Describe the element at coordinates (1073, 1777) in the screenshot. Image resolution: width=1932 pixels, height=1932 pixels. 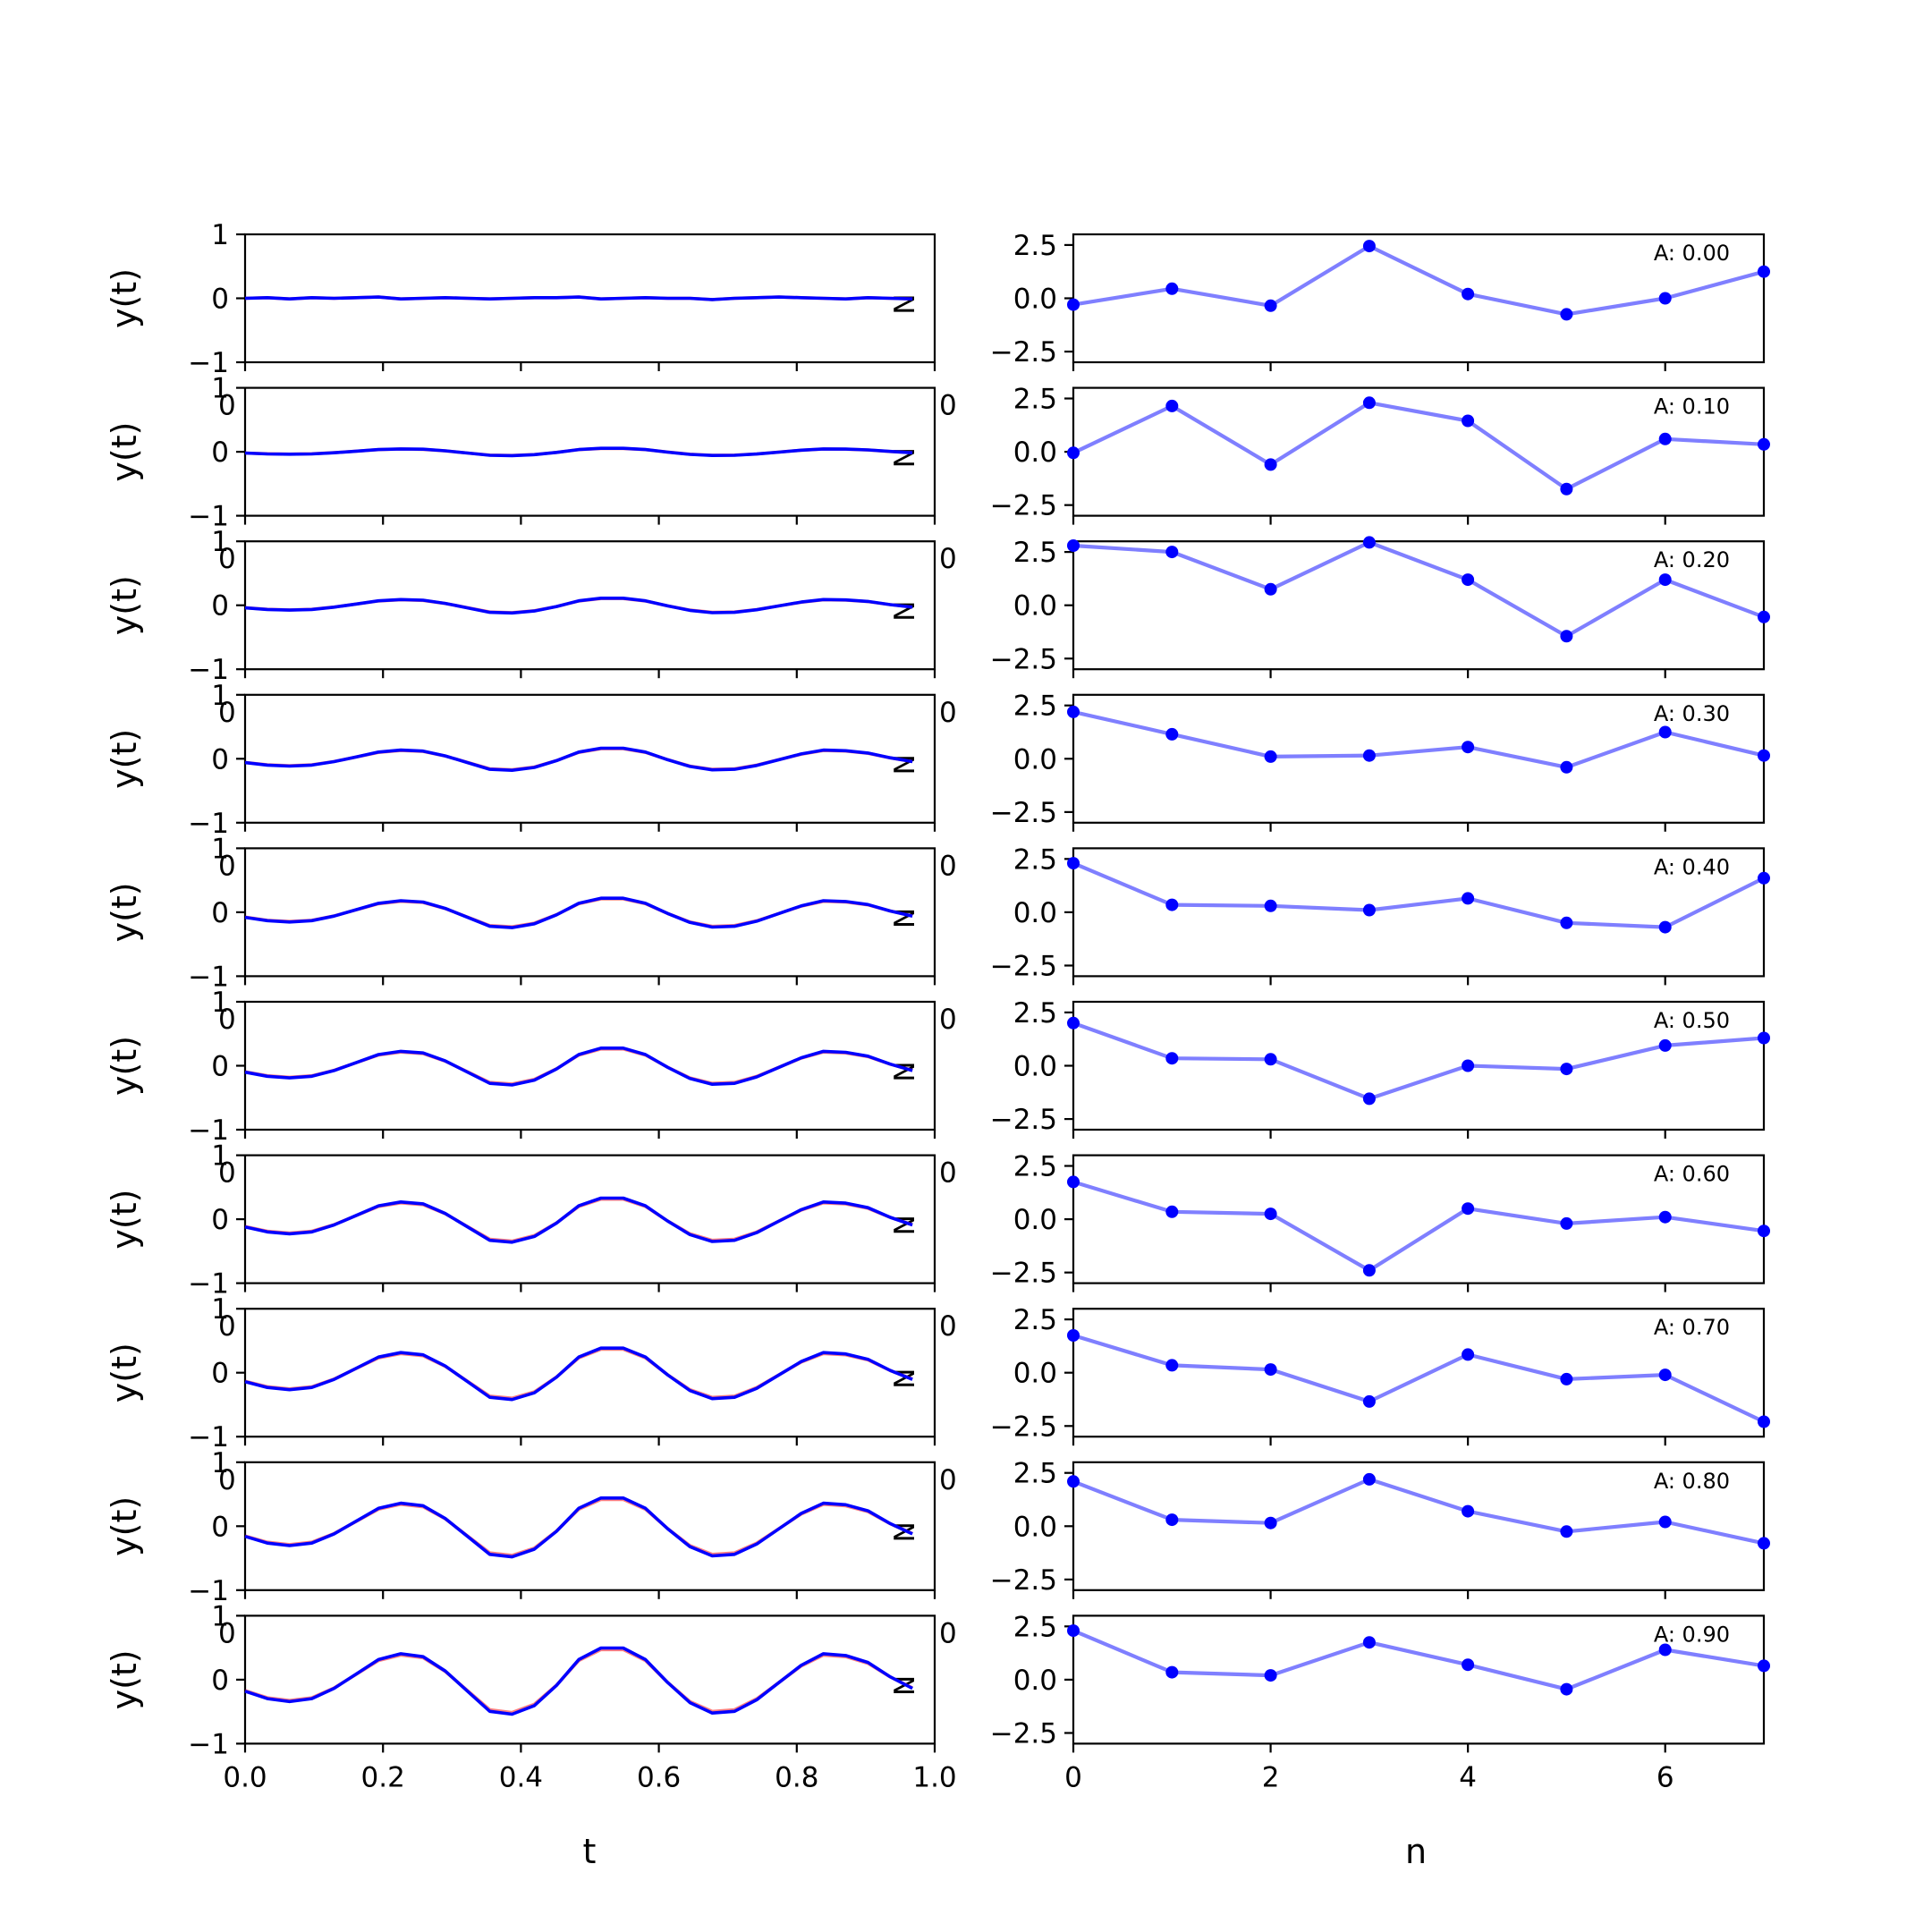
I see `x-tick-label: 0` at that location.